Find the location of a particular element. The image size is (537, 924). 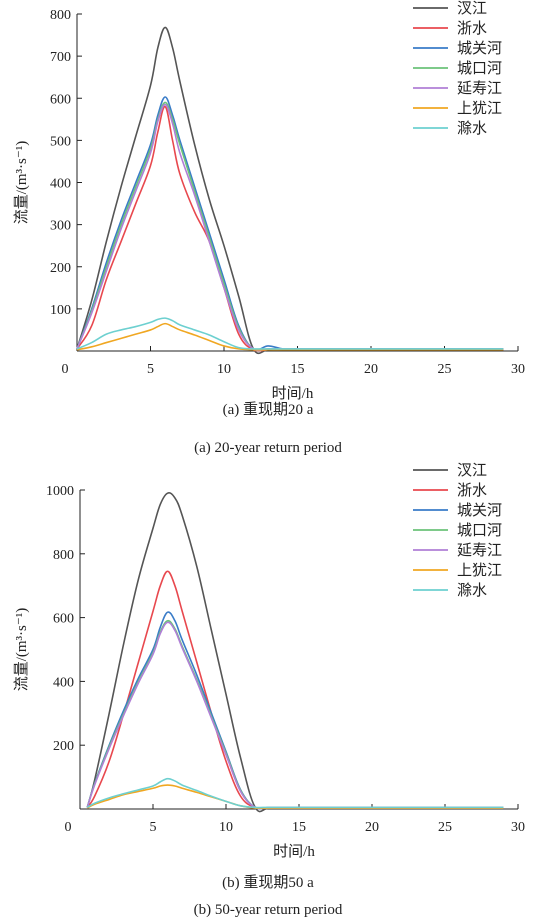

caption-en: (b) 50-year return period is located at coordinates (268, 910).